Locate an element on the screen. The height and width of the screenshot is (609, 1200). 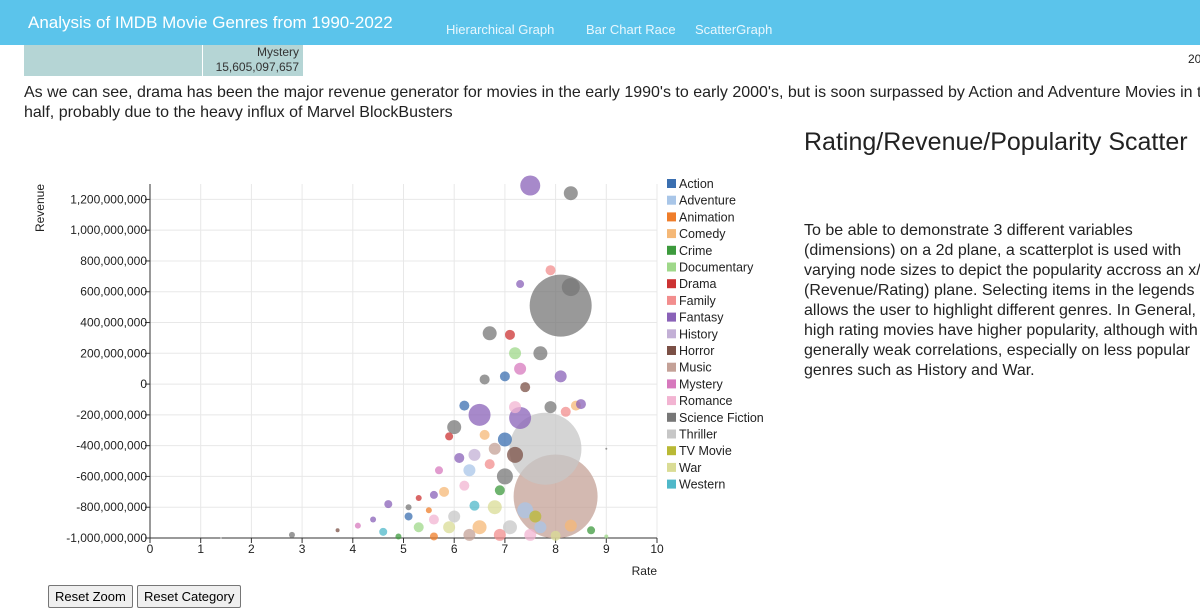
legend-item-adventure: Adventure is located at coordinates (707, 201).